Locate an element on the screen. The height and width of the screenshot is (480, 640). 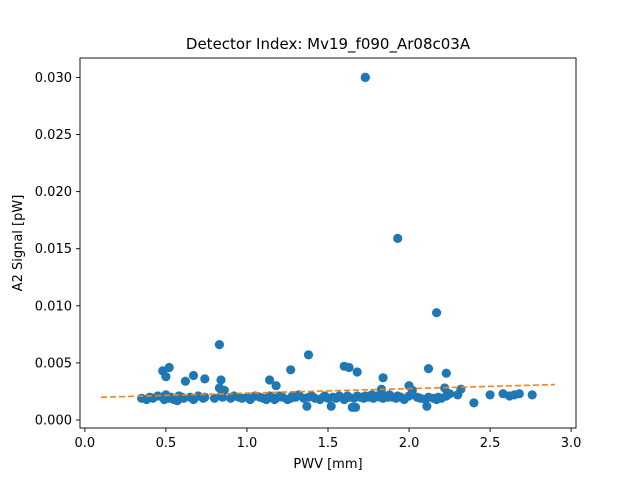
y-tick-label: 0.005 is located at coordinates (53, 363).